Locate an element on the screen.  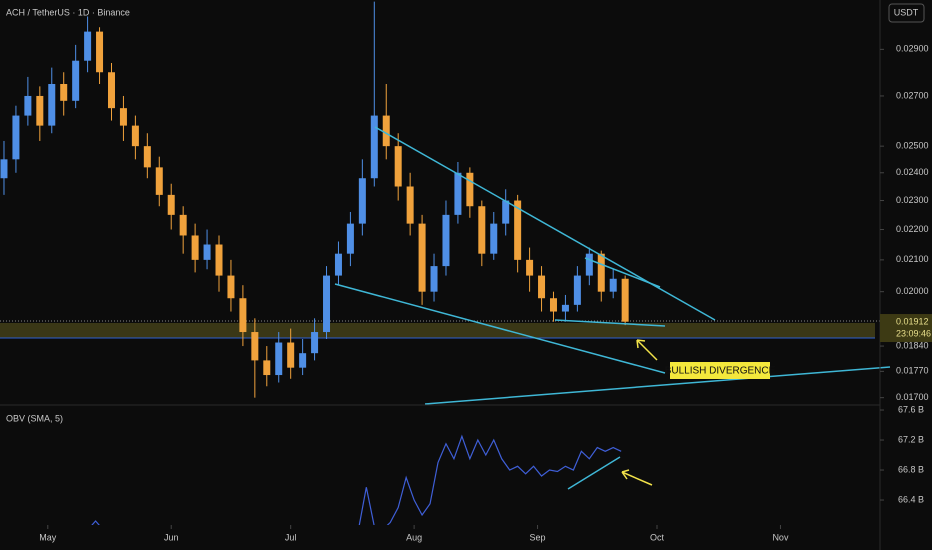
currency-box is located at coordinates (906, 13).